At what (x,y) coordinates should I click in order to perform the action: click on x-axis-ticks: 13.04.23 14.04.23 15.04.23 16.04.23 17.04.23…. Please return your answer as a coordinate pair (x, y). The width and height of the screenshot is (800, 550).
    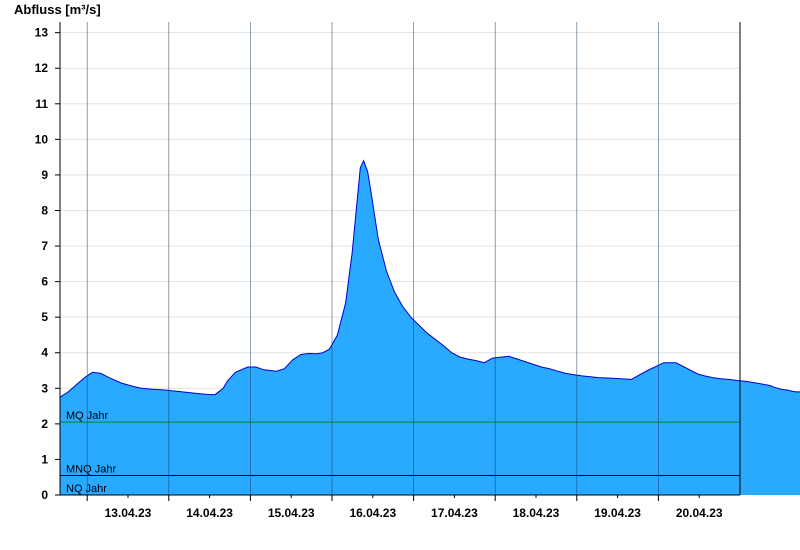
    Looking at the image, I should click on (404, 507).